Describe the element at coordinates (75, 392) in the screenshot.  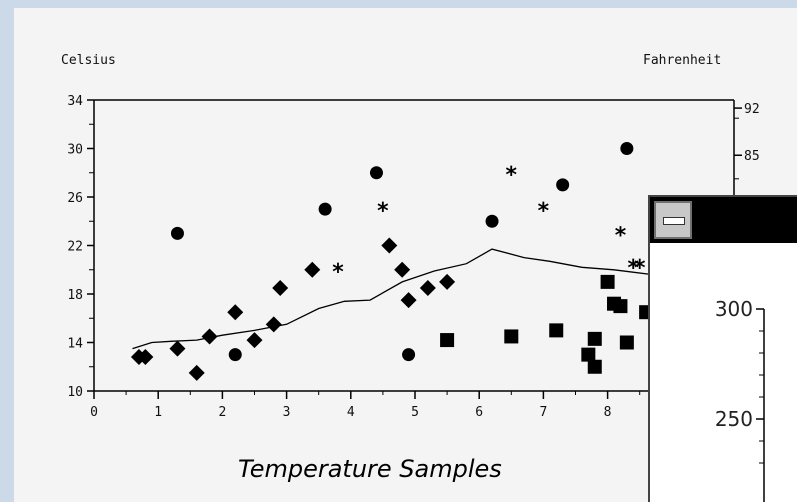
I see `y-tick-label: 10` at that location.